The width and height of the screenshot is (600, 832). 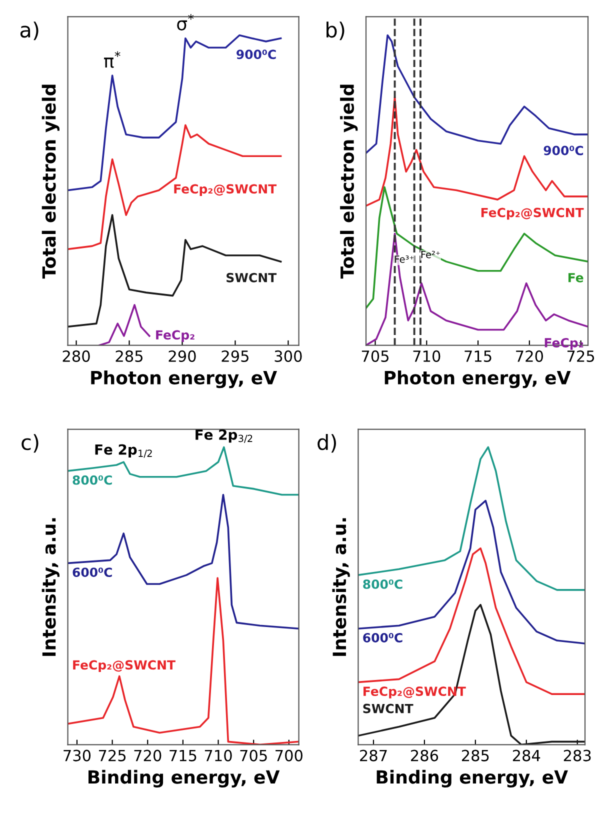 I want to click on annotation: Fe 2p$_{1/2}$, so click(x=123, y=451).